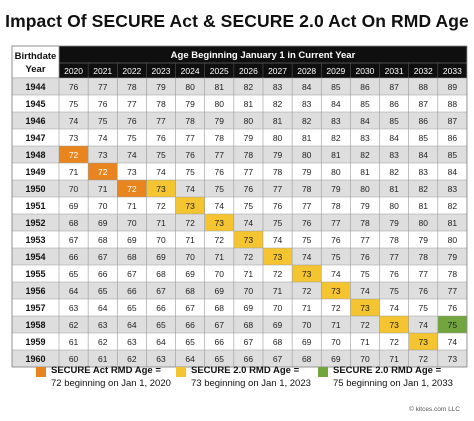 The height and width of the screenshot is (421, 474). I want to click on cell-1951-2029: 78, so click(336, 206).